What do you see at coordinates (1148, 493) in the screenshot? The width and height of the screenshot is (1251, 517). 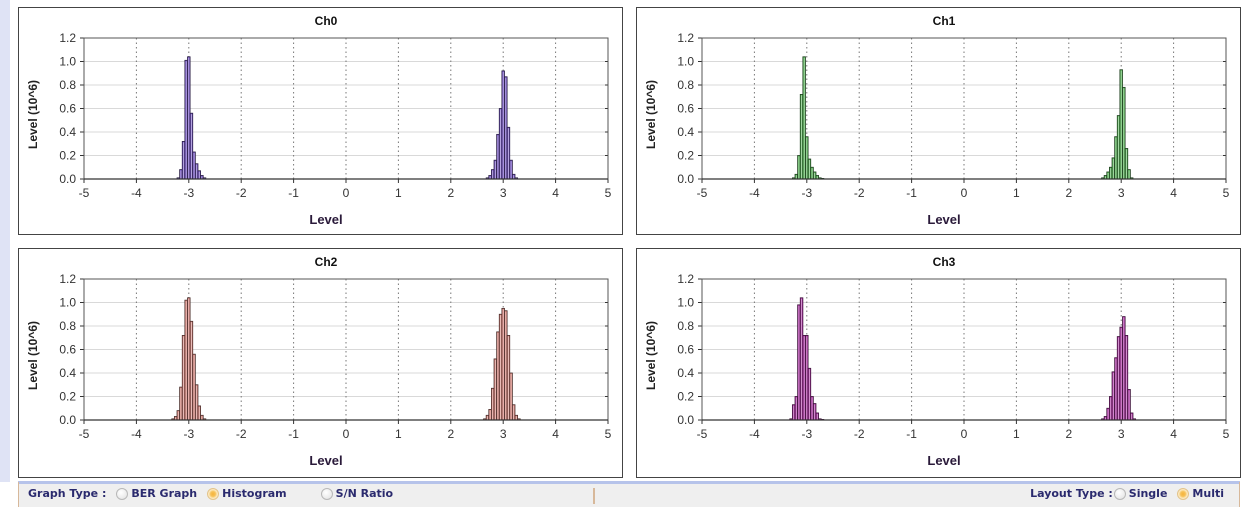 I see `single-label: Single` at bounding box center [1148, 493].